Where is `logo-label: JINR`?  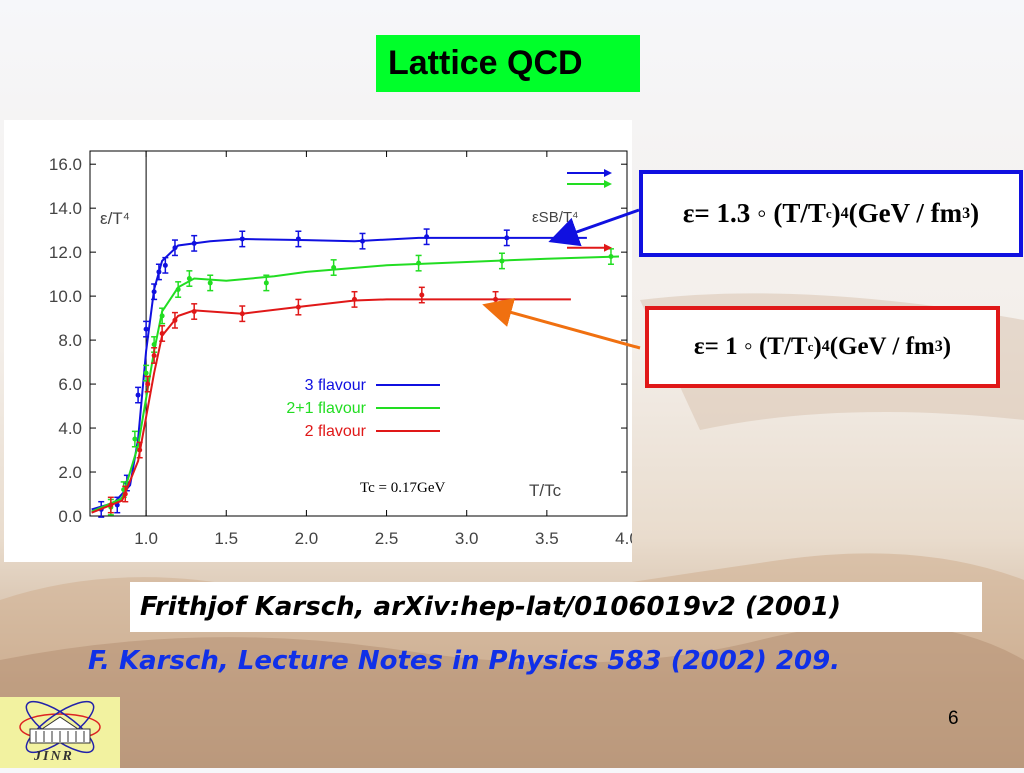 logo-label: JINR is located at coordinates (54, 756).